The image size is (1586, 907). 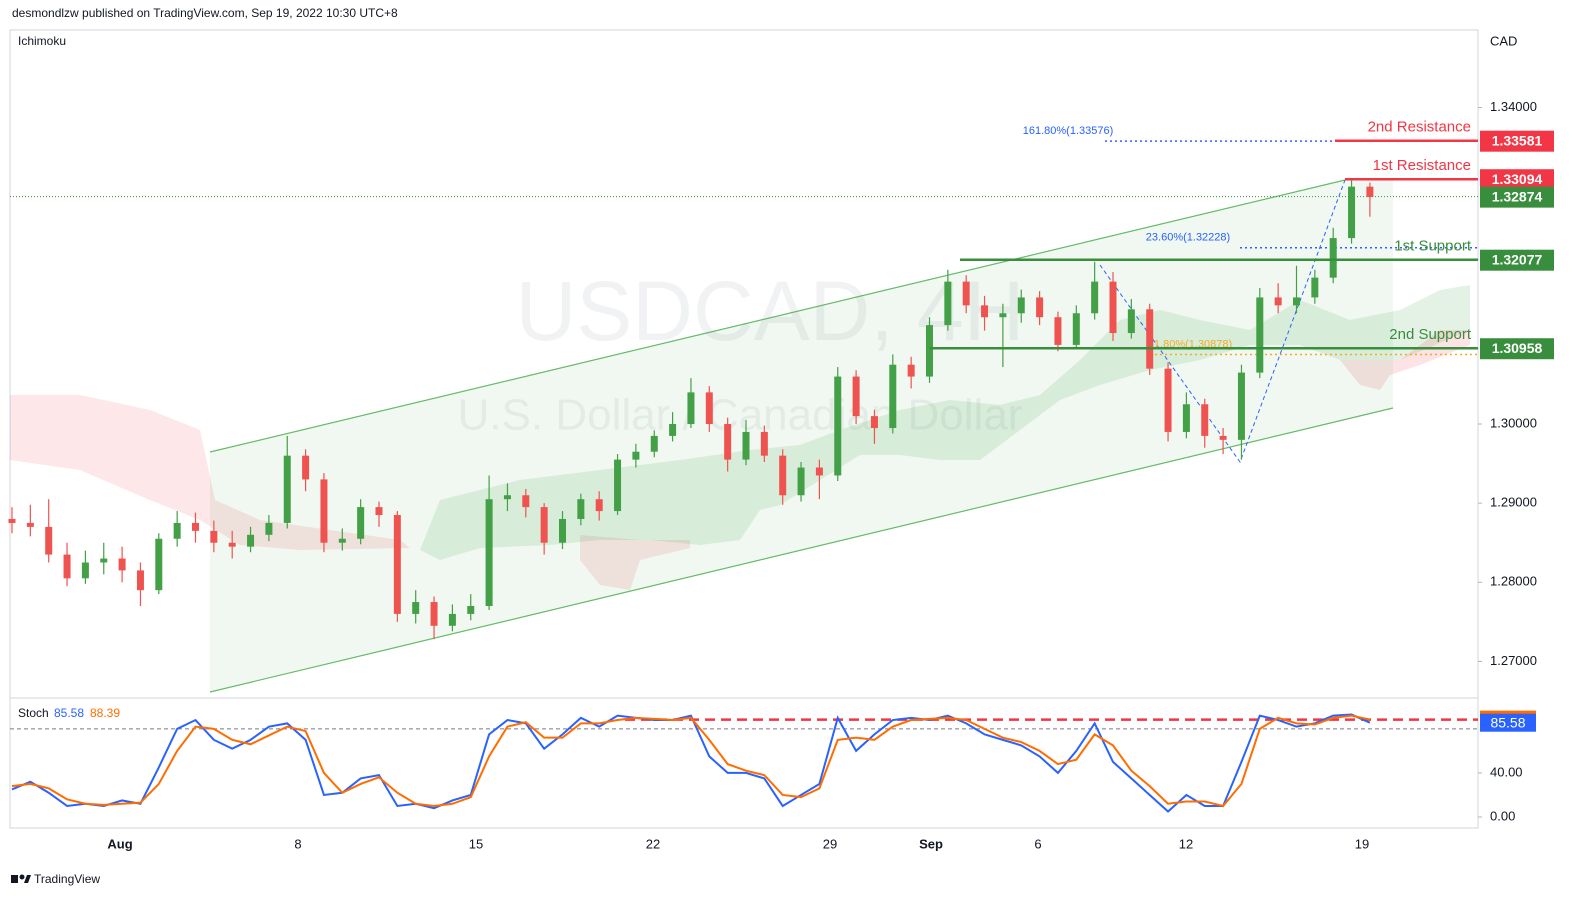 I want to click on stoch-tick-label: 0.00, so click(x=1502, y=815).